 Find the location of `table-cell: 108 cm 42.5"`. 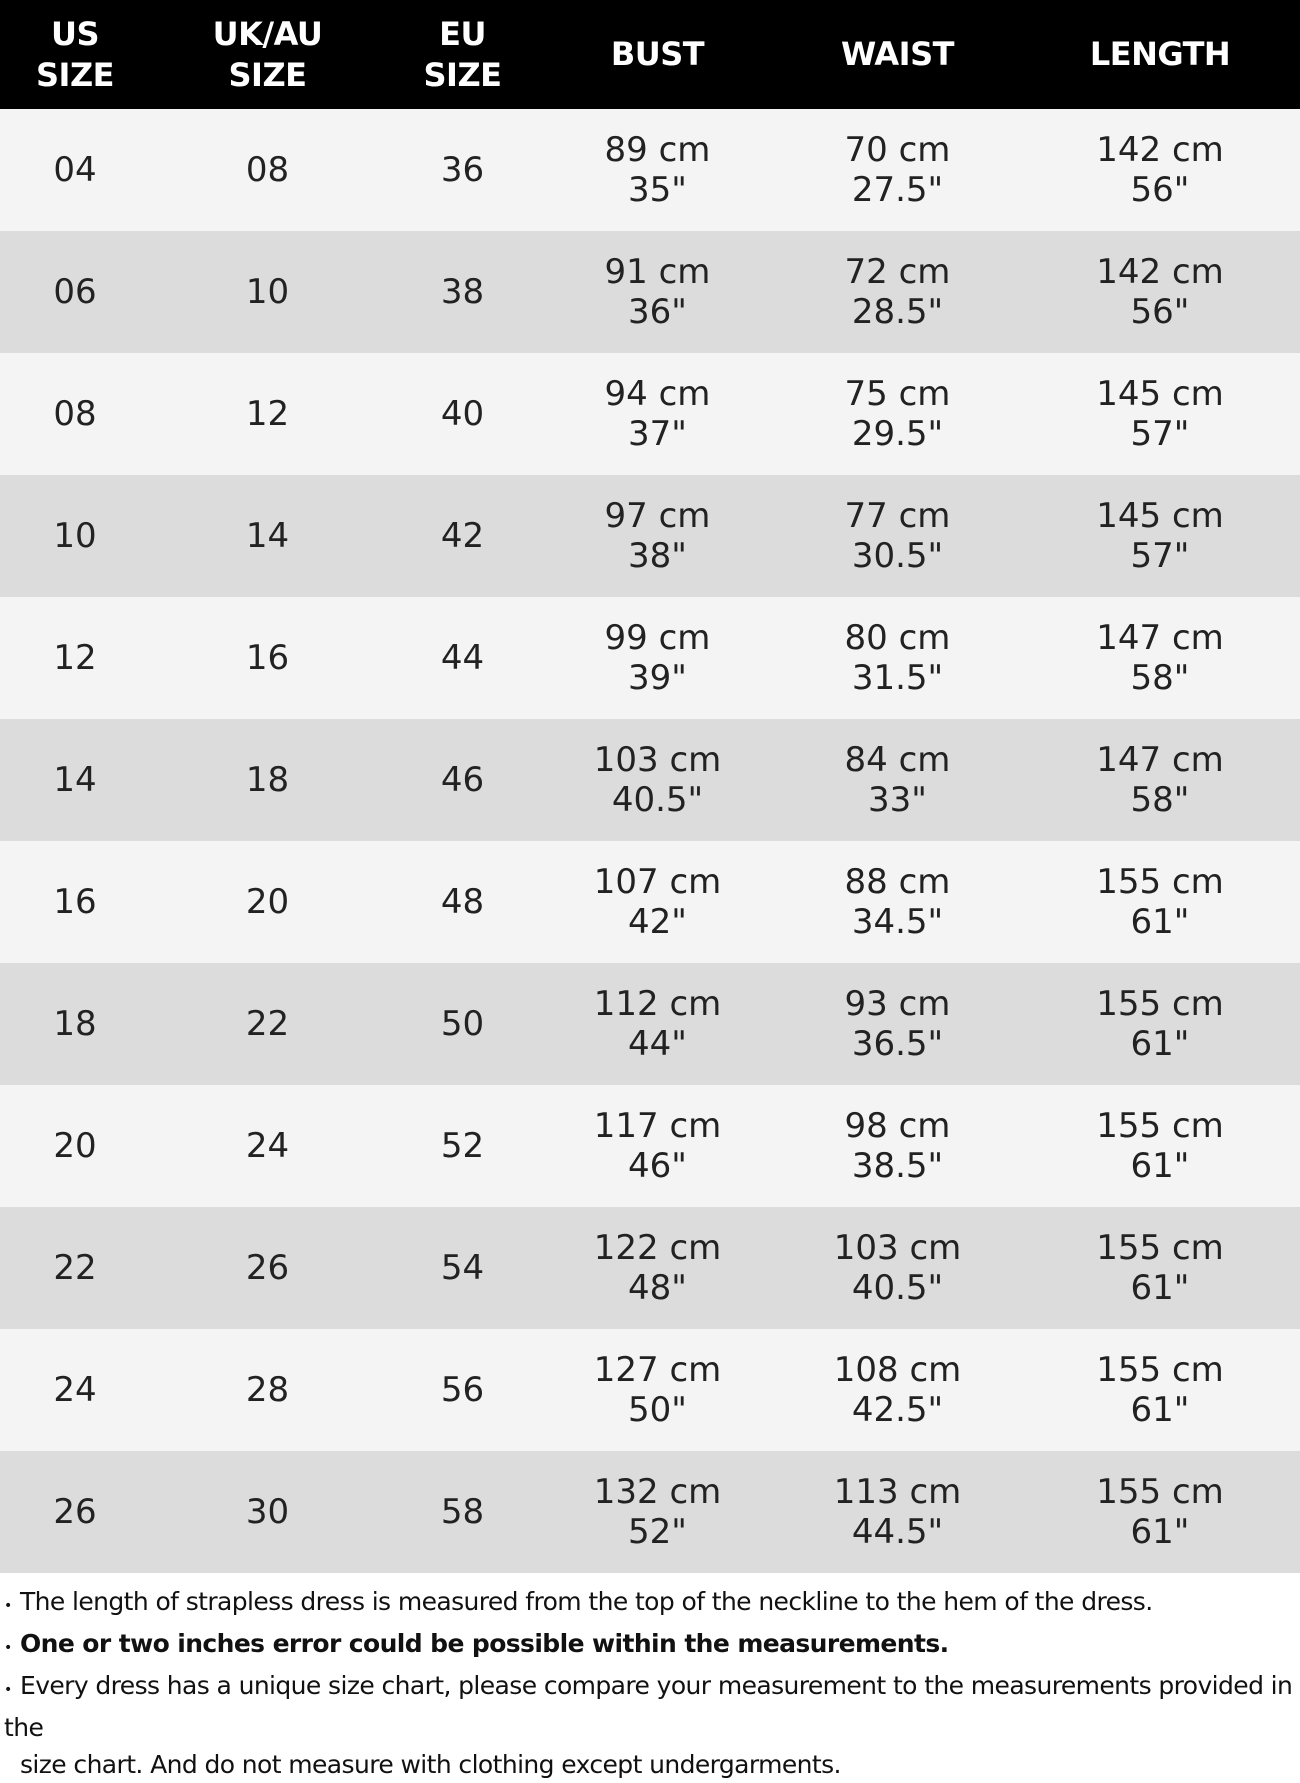

table-cell: 108 cm 42.5" is located at coordinates (897, 1390).